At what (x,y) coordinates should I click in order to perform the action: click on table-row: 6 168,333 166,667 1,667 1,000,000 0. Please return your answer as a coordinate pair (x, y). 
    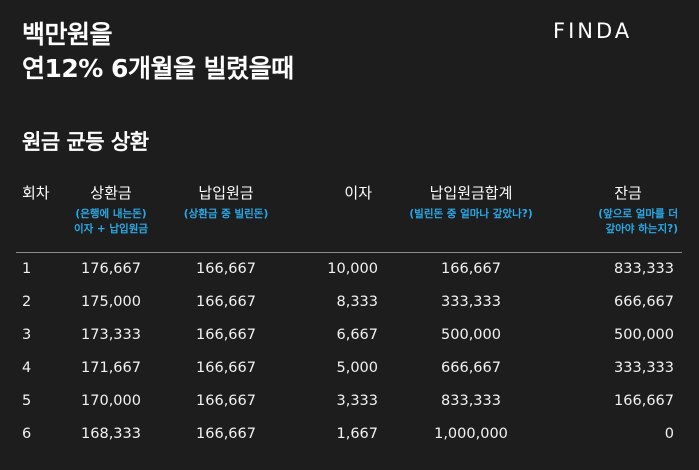
    Looking at the image, I should click on (349, 433).